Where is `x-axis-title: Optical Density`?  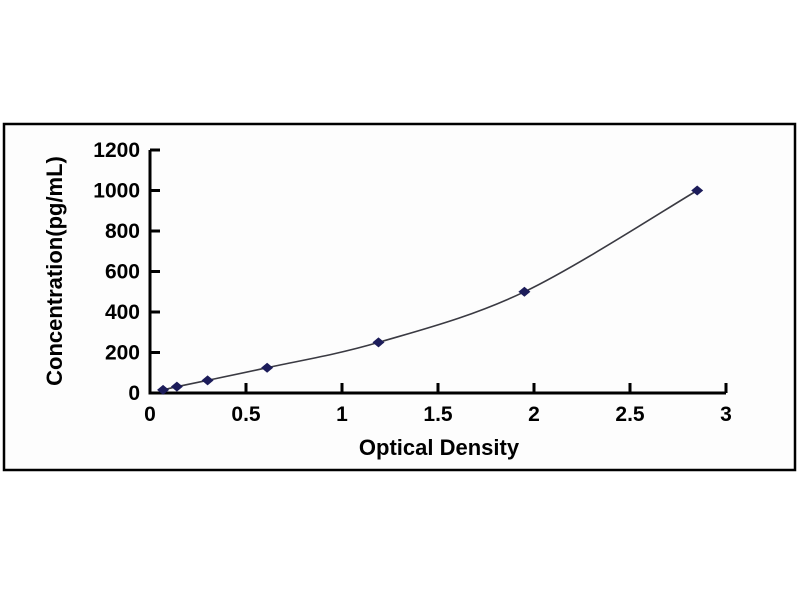
x-axis-title: Optical Density is located at coordinates (439, 447).